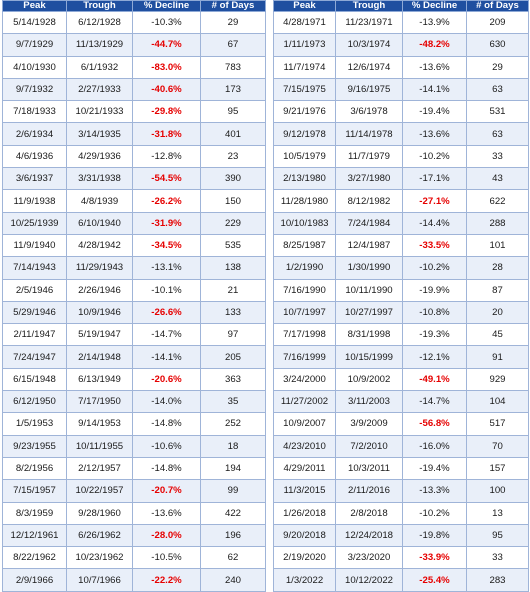 The height and width of the screenshot is (592, 530). Describe the element at coordinates (233, 22) in the screenshot. I see `days-cell: 29` at that location.